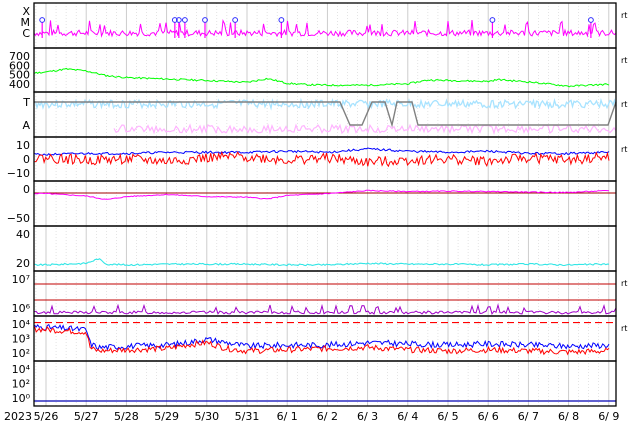 Image resolution: width=634 pixels, height=428 pixels. What do you see at coordinates (365, 129) in the screenshot?
I see `alpha-series` at bounding box center [365, 129].